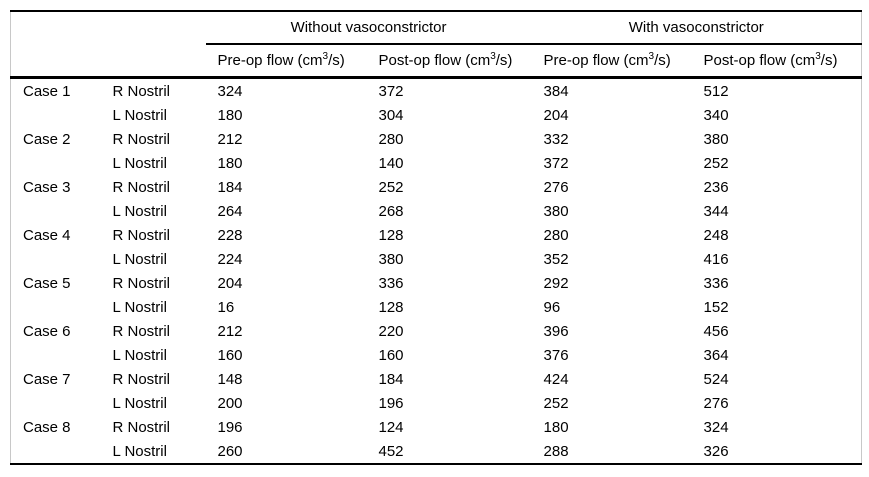 The height and width of the screenshot is (477, 869). Describe the element at coordinates (696, 28) in the screenshot. I see `group-header-with-vasoconstrictor: With vasoconstrictor` at that location.